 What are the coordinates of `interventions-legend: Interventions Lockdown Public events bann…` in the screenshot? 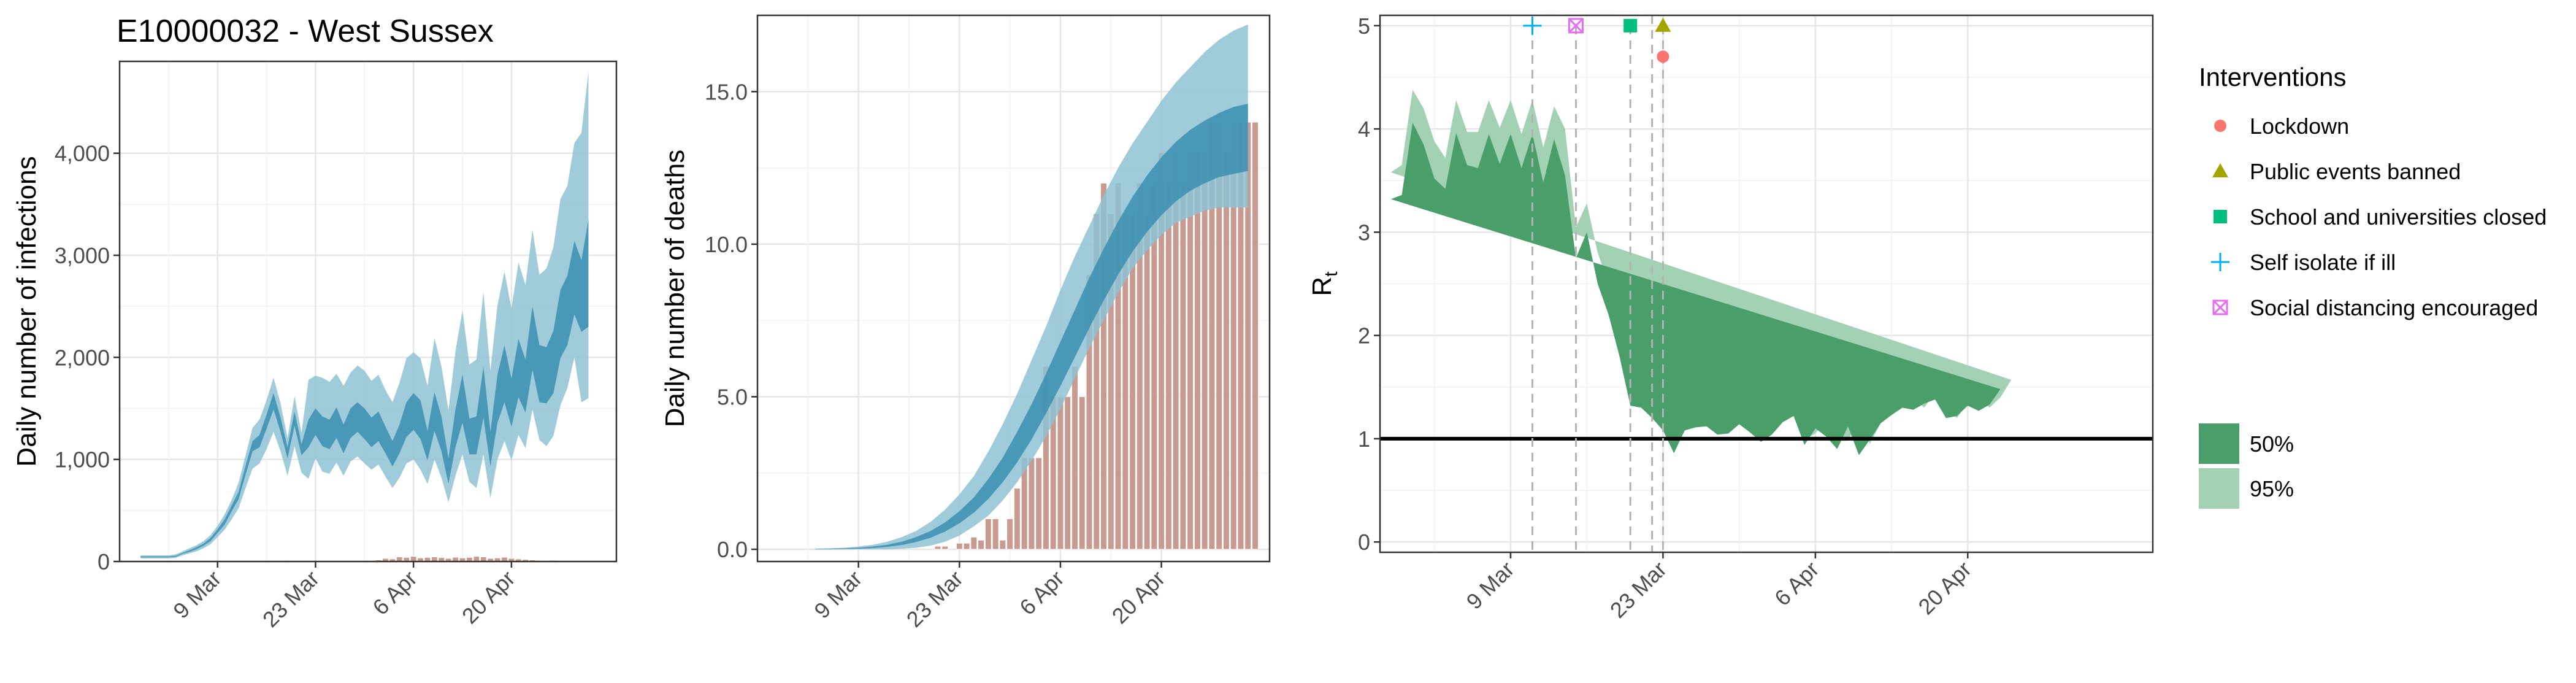 It's located at (2373, 286).